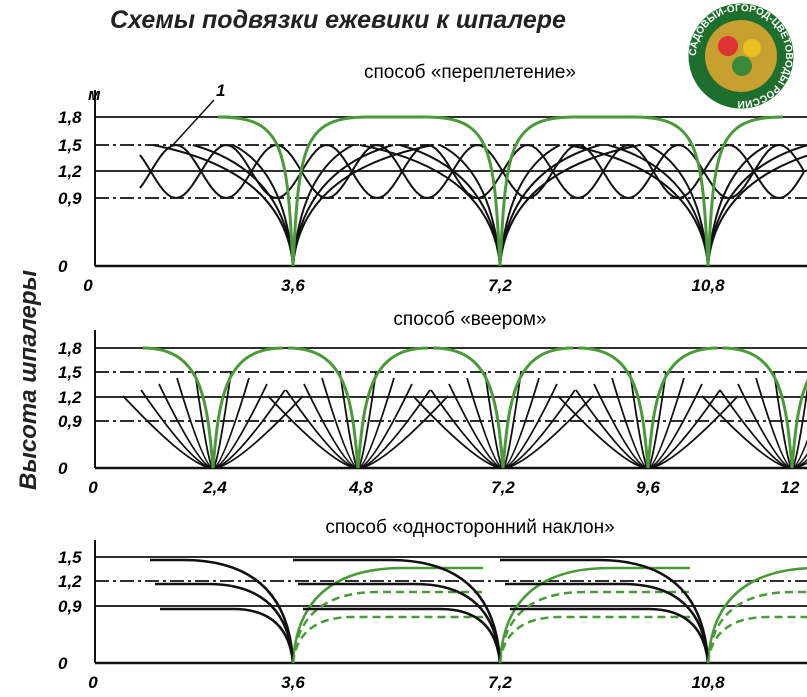 The image size is (807, 697). What do you see at coordinates (648, 487) in the screenshot?
I see `x-tick-label: 9,6` at bounding box center [648, 487].